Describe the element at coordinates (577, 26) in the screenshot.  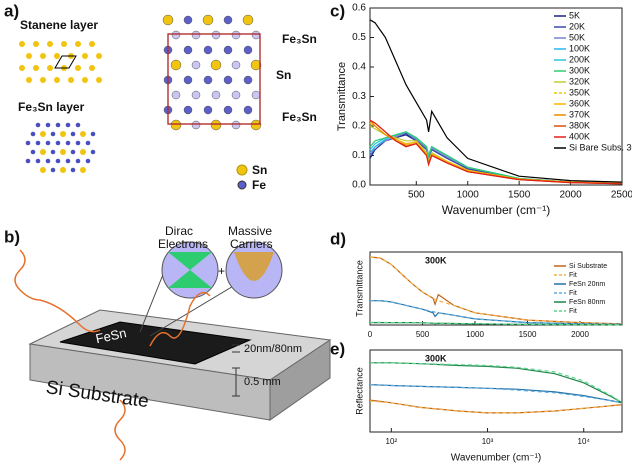
I see `legend-label: 20K` at that location.